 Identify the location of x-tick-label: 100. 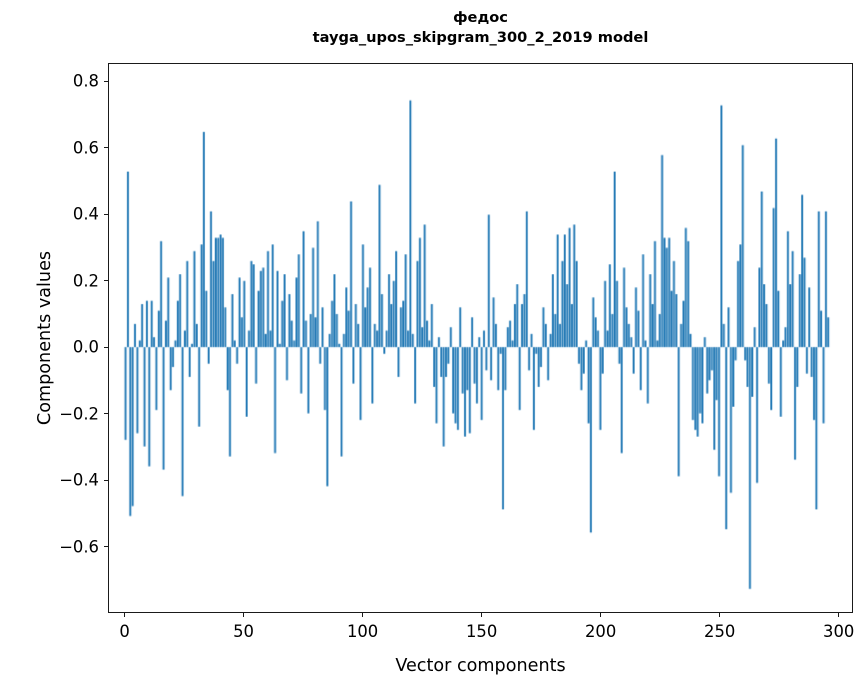
(362, 631).